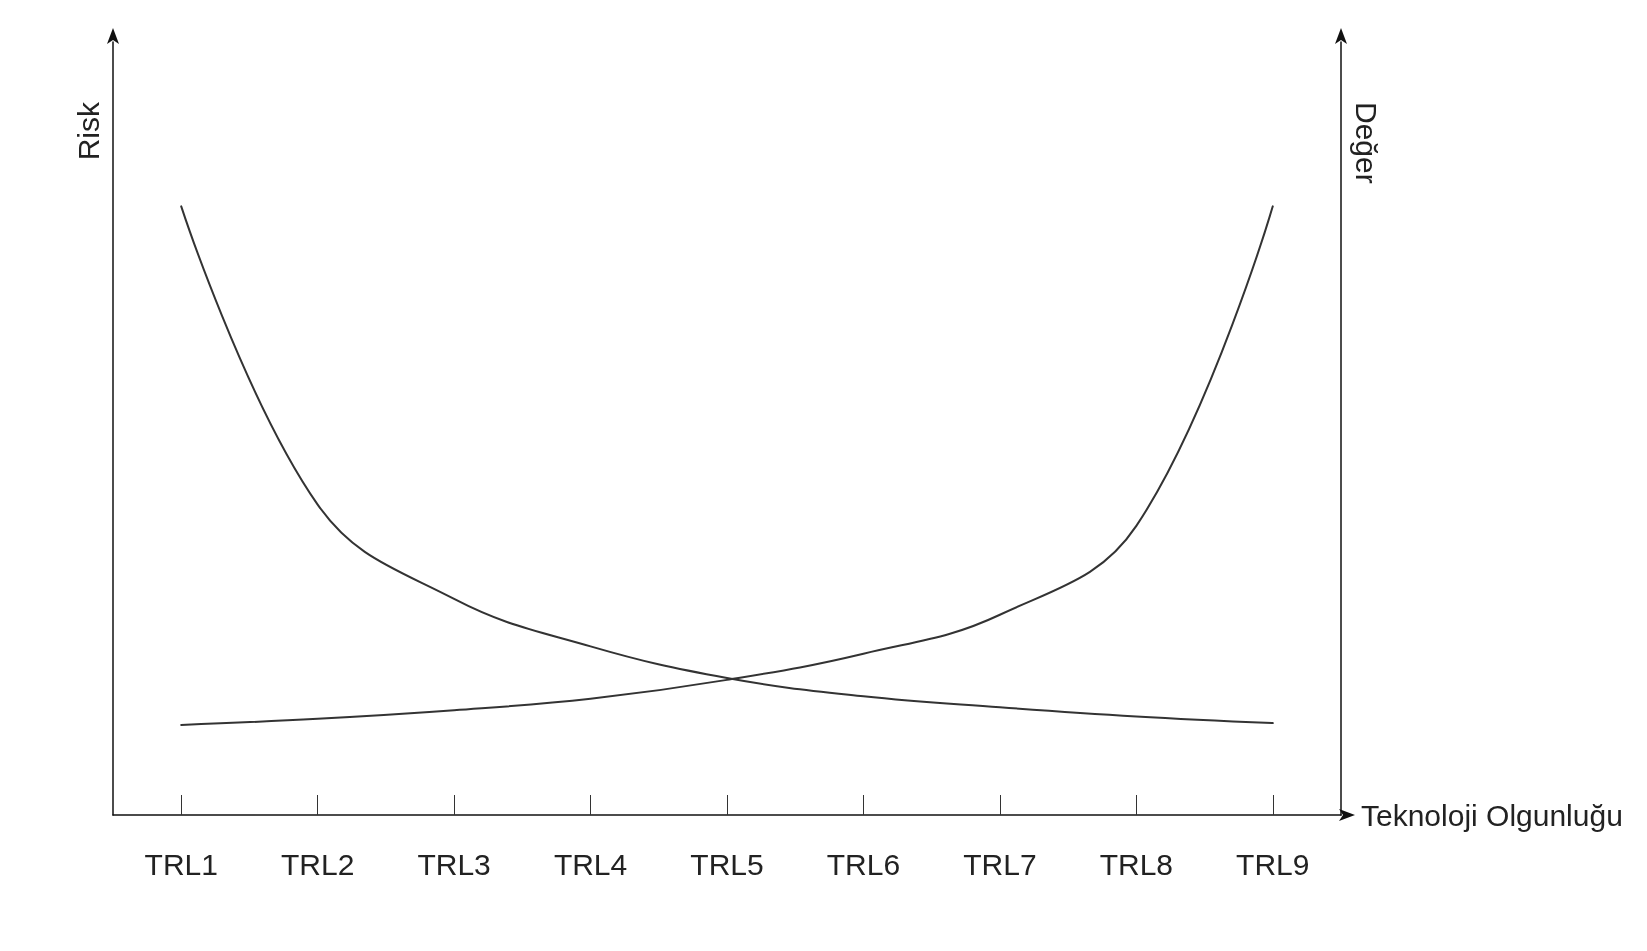  Describe the element at coordinates (863, 864) in the screenshot. I see `x-tick-label: TRL6` at that location.